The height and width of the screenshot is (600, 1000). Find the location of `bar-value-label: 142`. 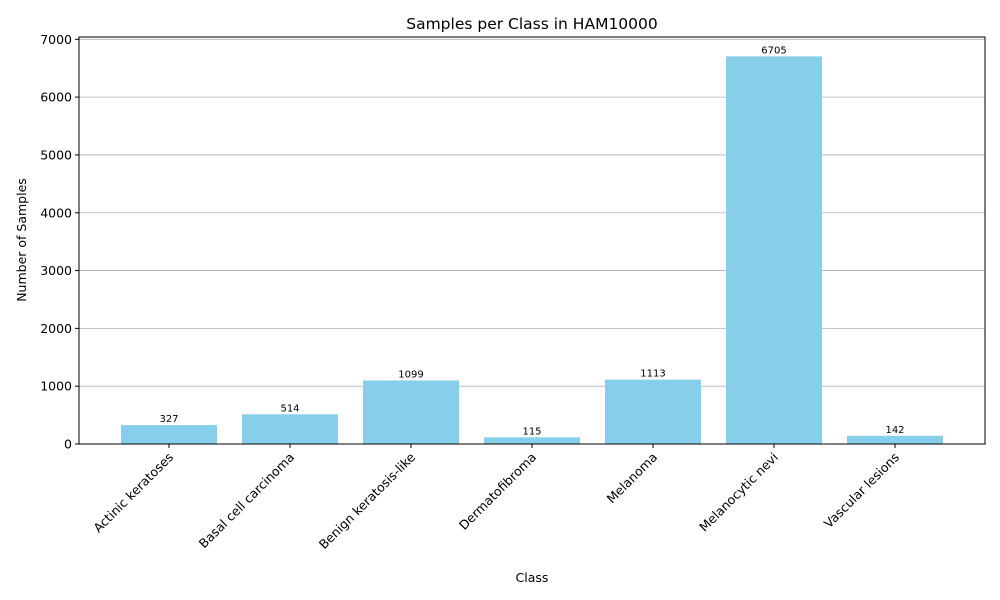

bar-value-label: 142 is located at coordinates (894, 430).